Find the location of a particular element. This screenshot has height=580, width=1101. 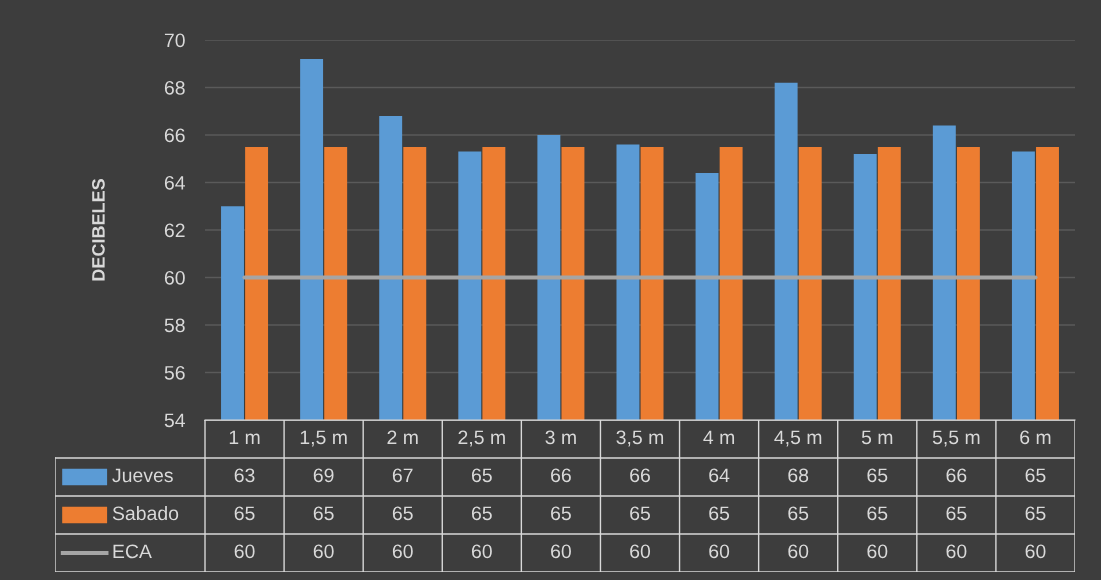

y-tick-label: 58 is located at coordinates (174, 325).